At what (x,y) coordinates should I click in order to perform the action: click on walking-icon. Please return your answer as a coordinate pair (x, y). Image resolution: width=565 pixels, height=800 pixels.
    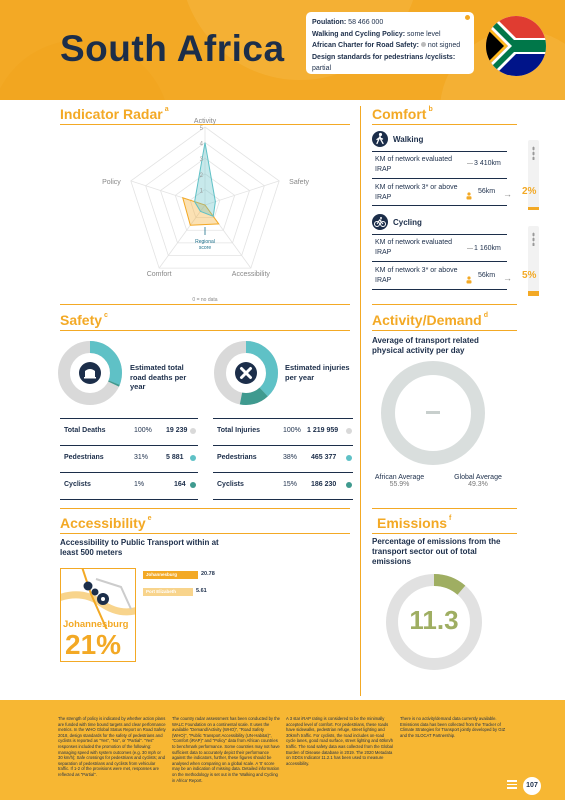
    Looking at the image, I should click on (380, 139).